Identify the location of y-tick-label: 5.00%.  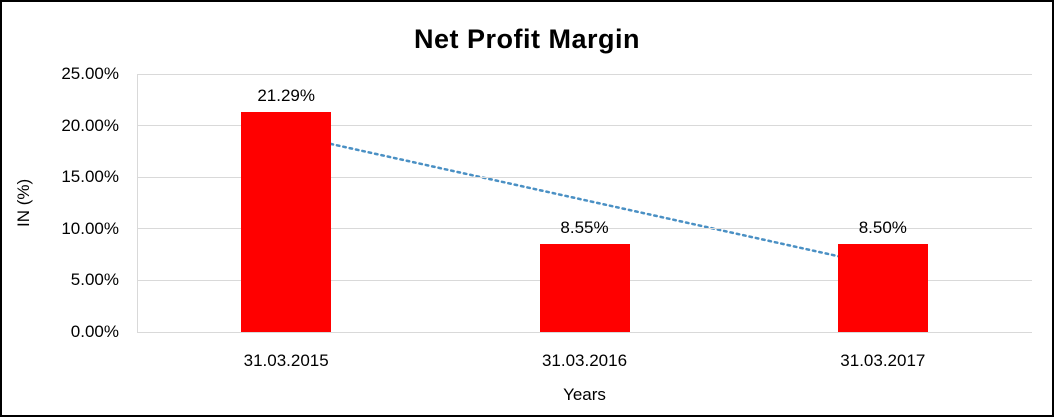
(94, 280).